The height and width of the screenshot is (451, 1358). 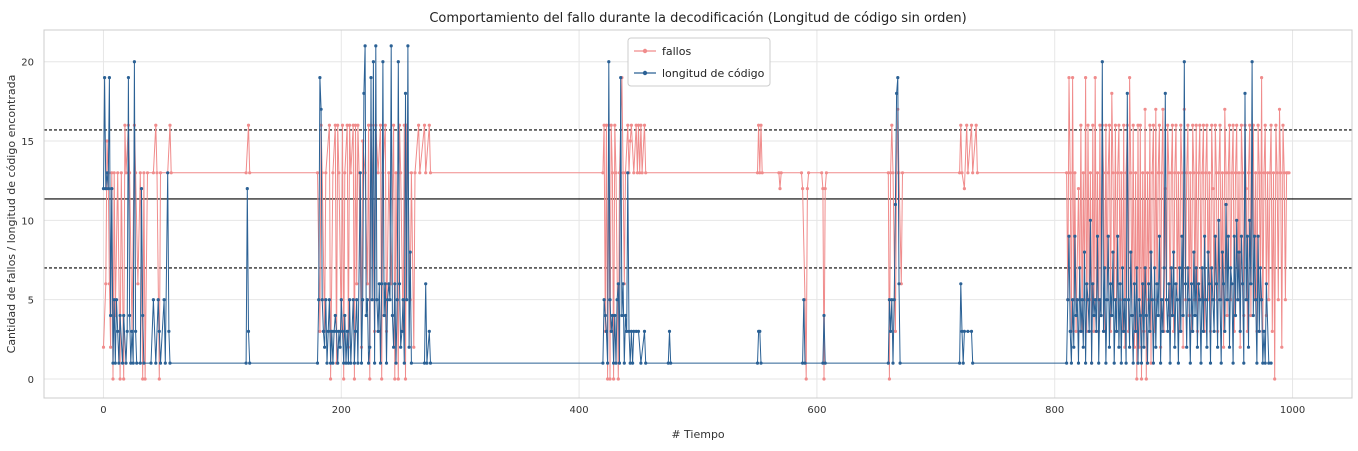 I want to click on y-tick-label: 5, so click(x=31, y=301).